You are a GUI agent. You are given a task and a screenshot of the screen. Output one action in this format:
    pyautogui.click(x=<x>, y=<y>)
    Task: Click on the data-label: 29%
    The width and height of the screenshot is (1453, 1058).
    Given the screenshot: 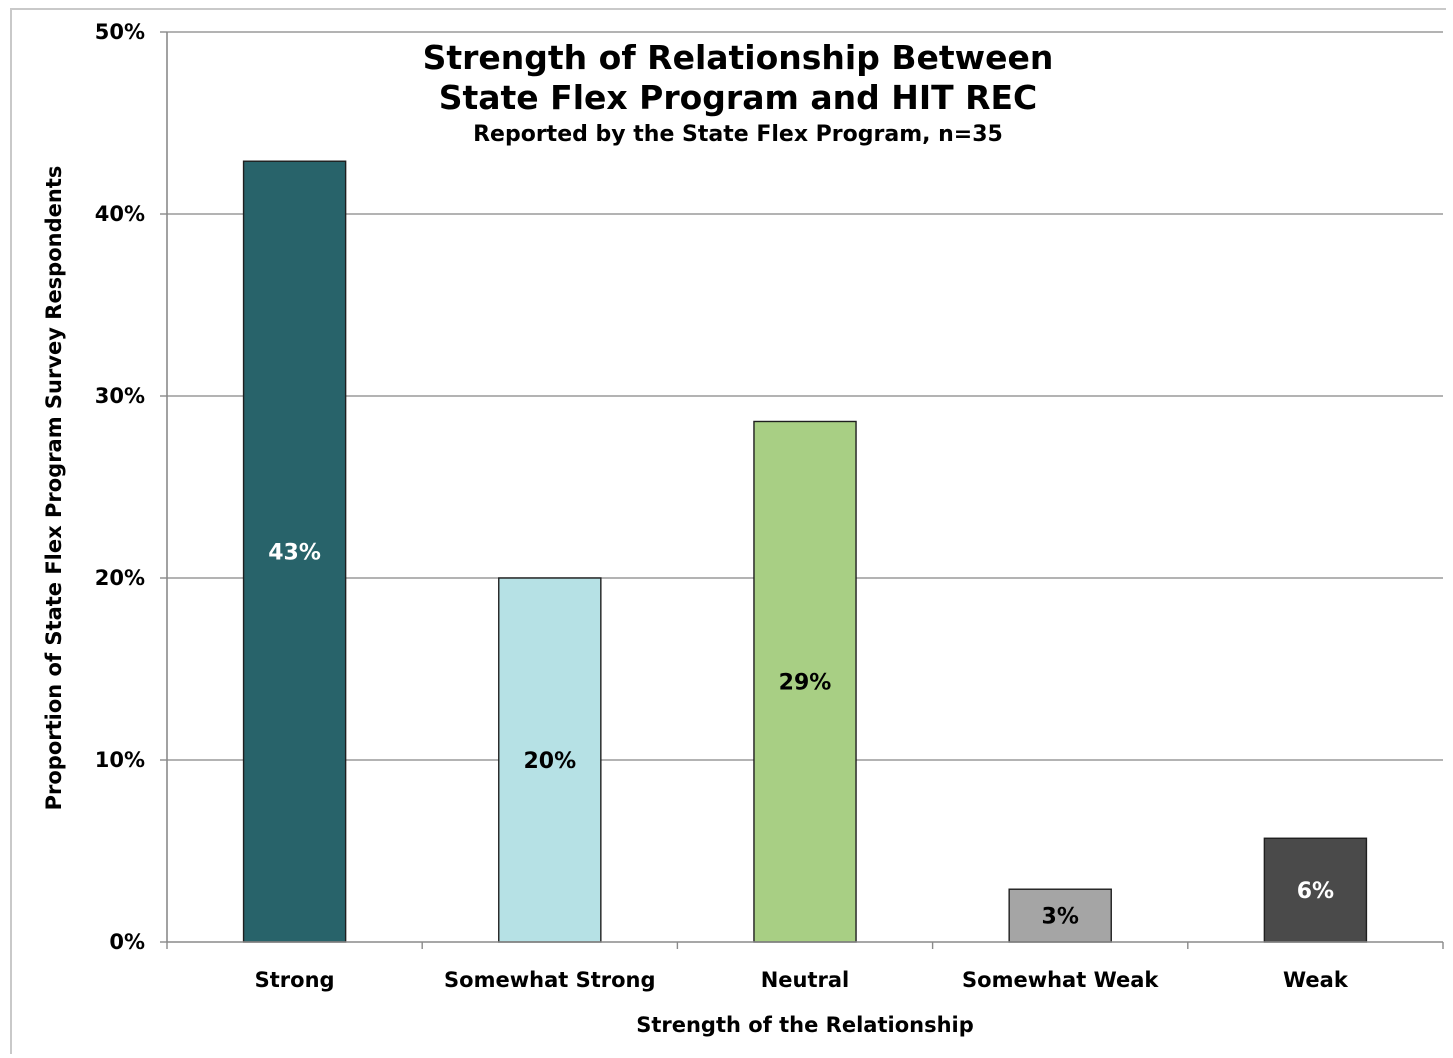 What is the action you would take?
    pyautogui.click(x=805, y=683)
    